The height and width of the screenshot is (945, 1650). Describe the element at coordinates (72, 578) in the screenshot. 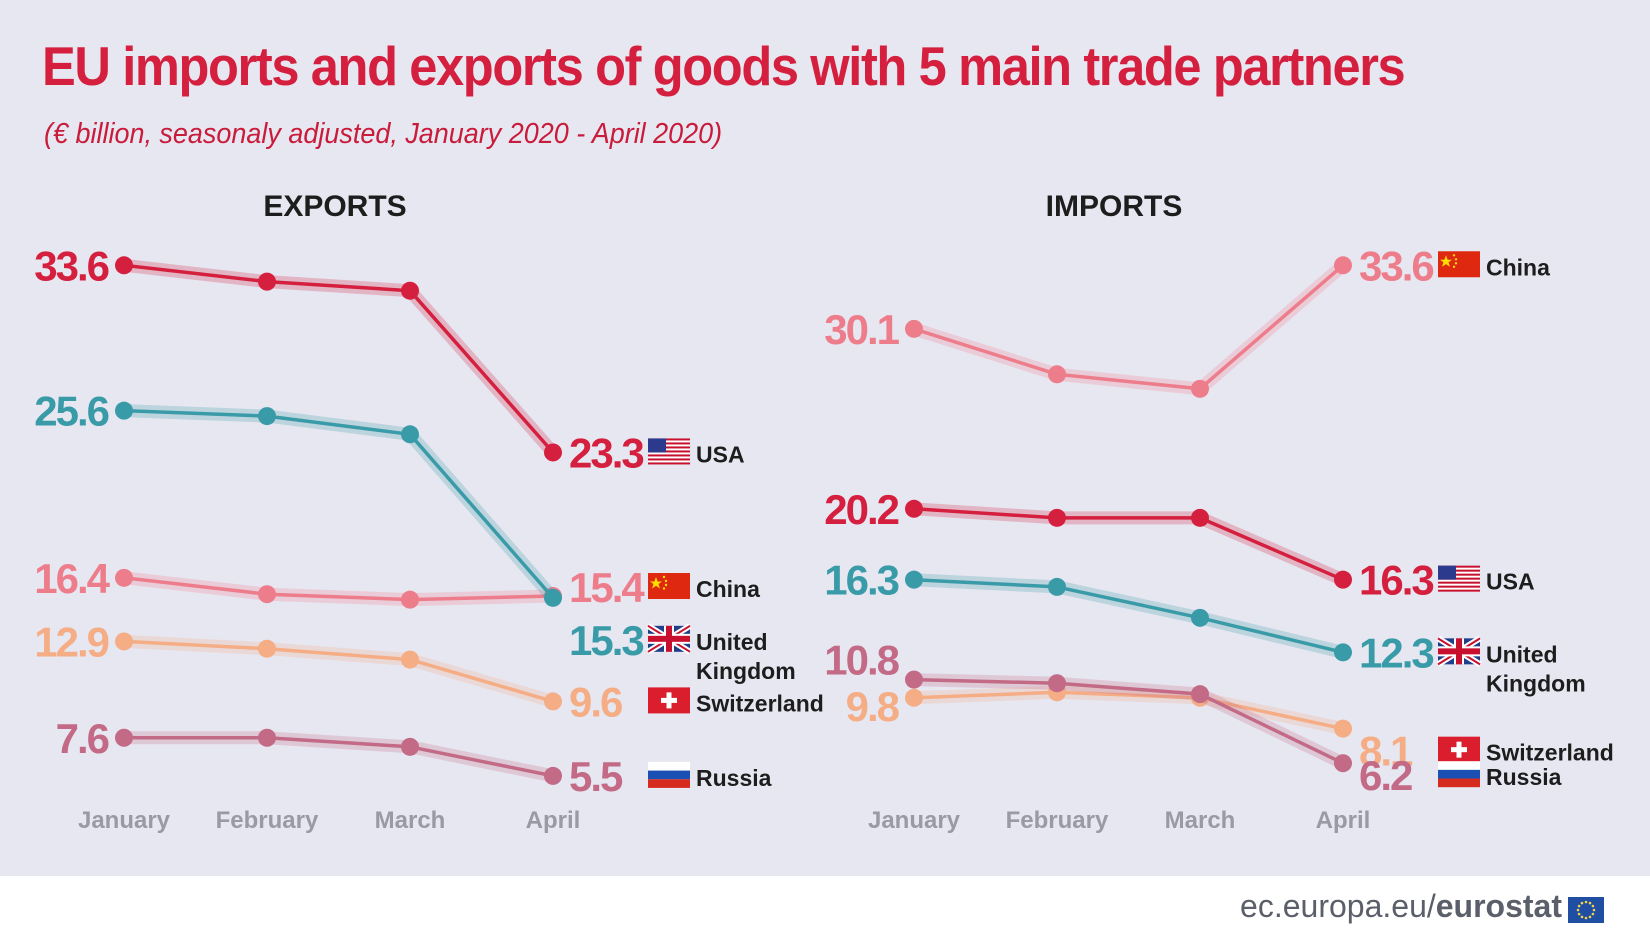

I see `first-value-label-china: 16.4` at that location.